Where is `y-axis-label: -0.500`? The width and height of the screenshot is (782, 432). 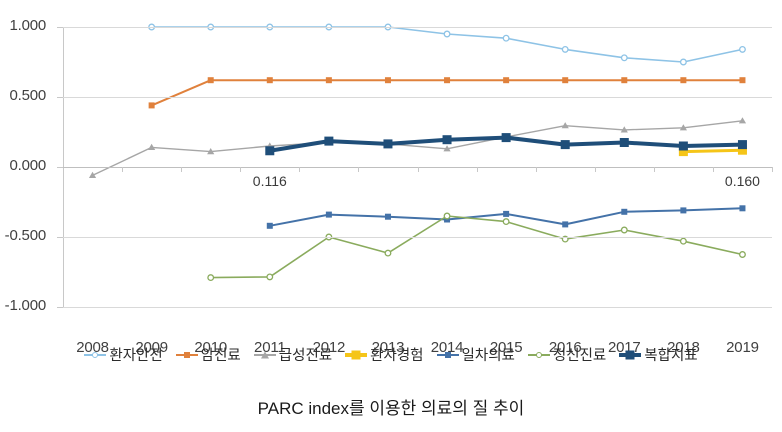
y-axis-label: -0.500 is located at coordinates (25, 235).